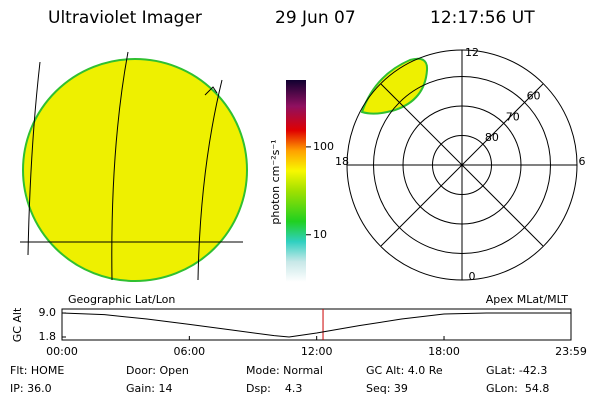  I want to click on status-field: Flt: HOME, so click(37, 370).